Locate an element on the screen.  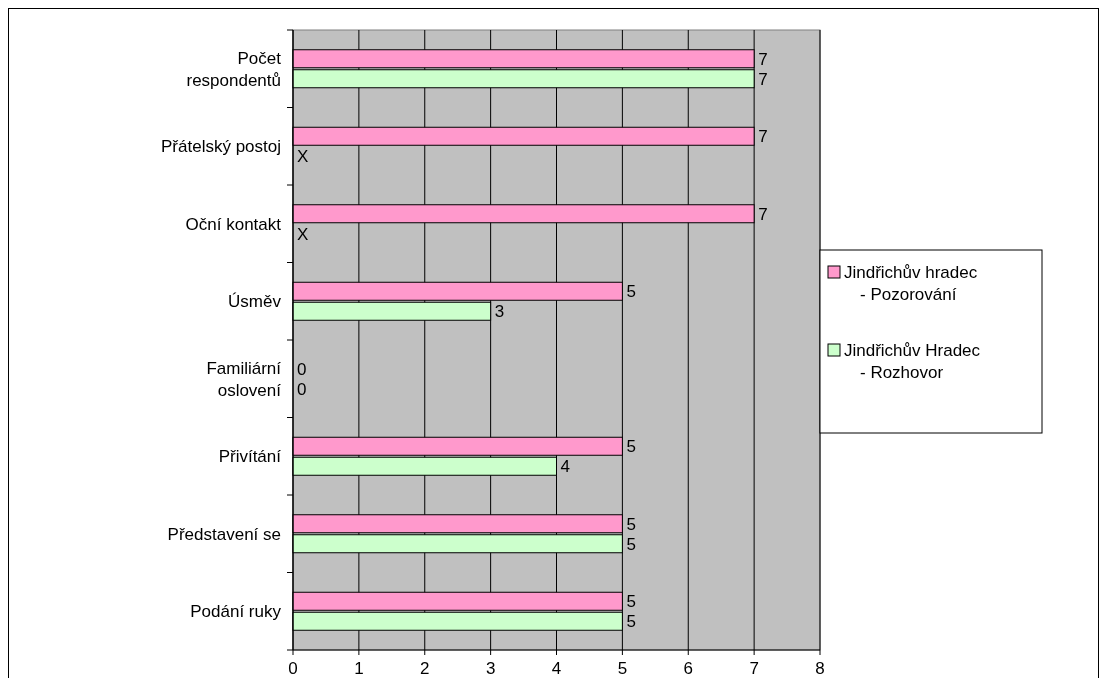
x-tick-label: 1 is located at coordinates (359, 668).